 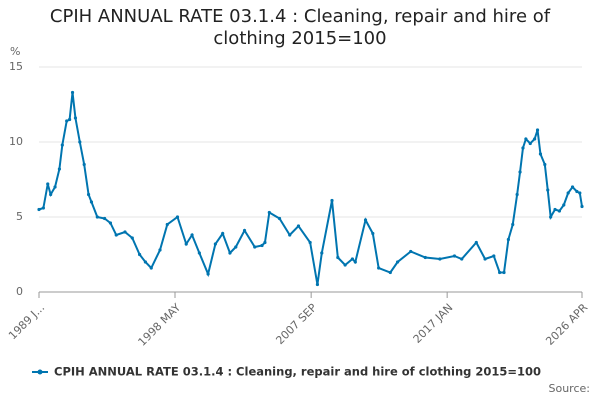 What do you see at coordinates (570, 388) in the screenshot?
I see `source: Source:` at bounding box center [570, 388].